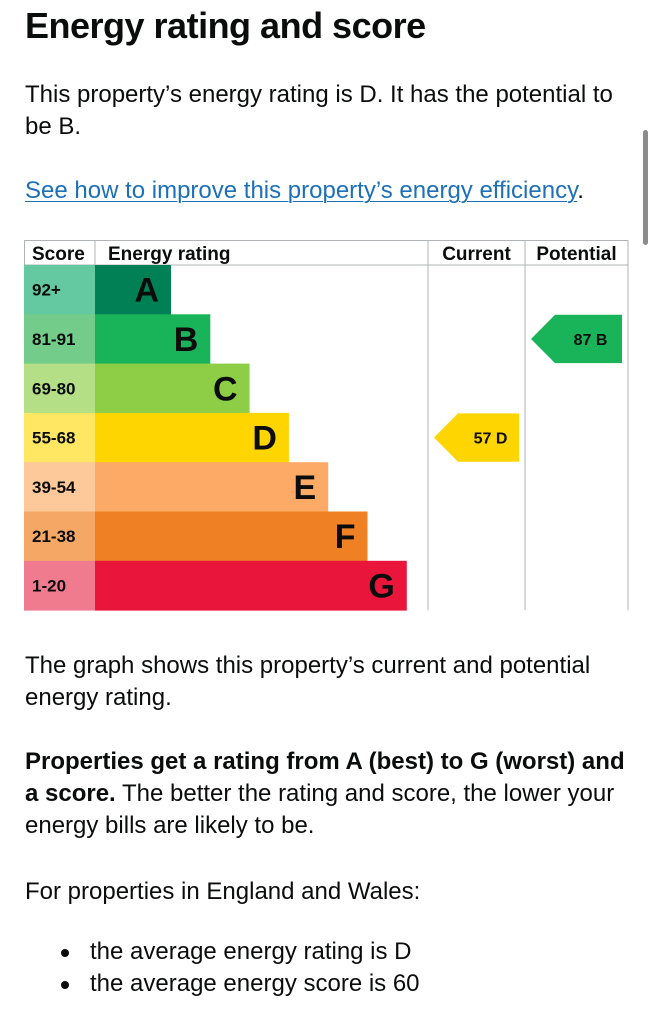 This screenshot has width=652, height=1024. I want to click on score-label-b: 81-91, so click(53, 339).